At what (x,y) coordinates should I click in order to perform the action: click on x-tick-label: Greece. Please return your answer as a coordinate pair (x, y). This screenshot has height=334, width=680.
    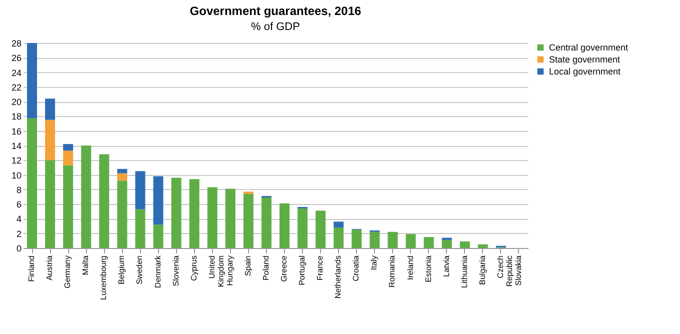
    Looking at the image, I should click on (284, 268).